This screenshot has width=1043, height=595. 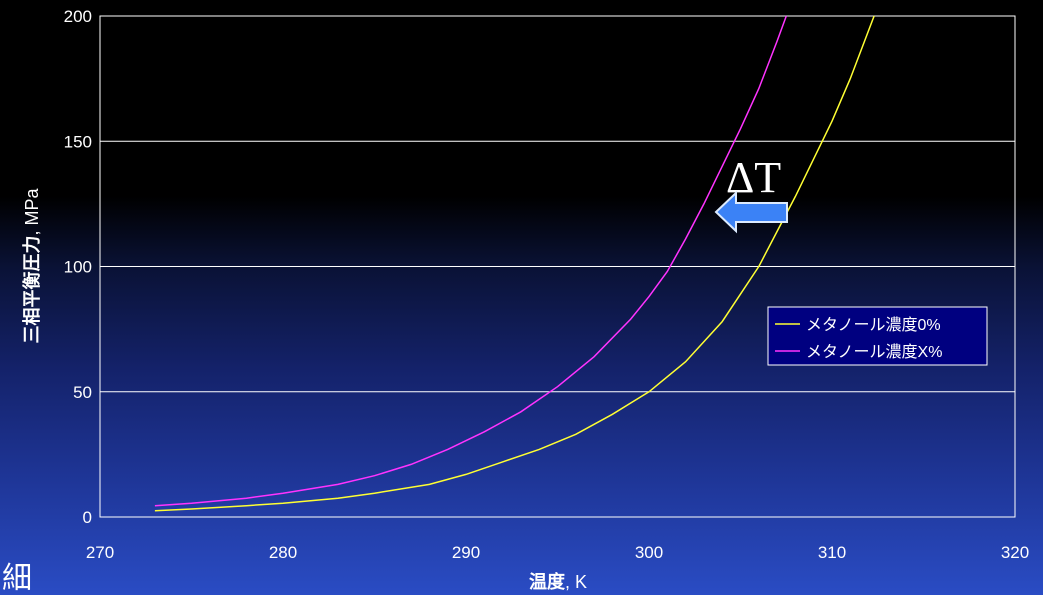 What do you see at coordinates (87, 517) in the screenshot?
I see `y-tick-label-0: 0` at bounding box center [87, 517].